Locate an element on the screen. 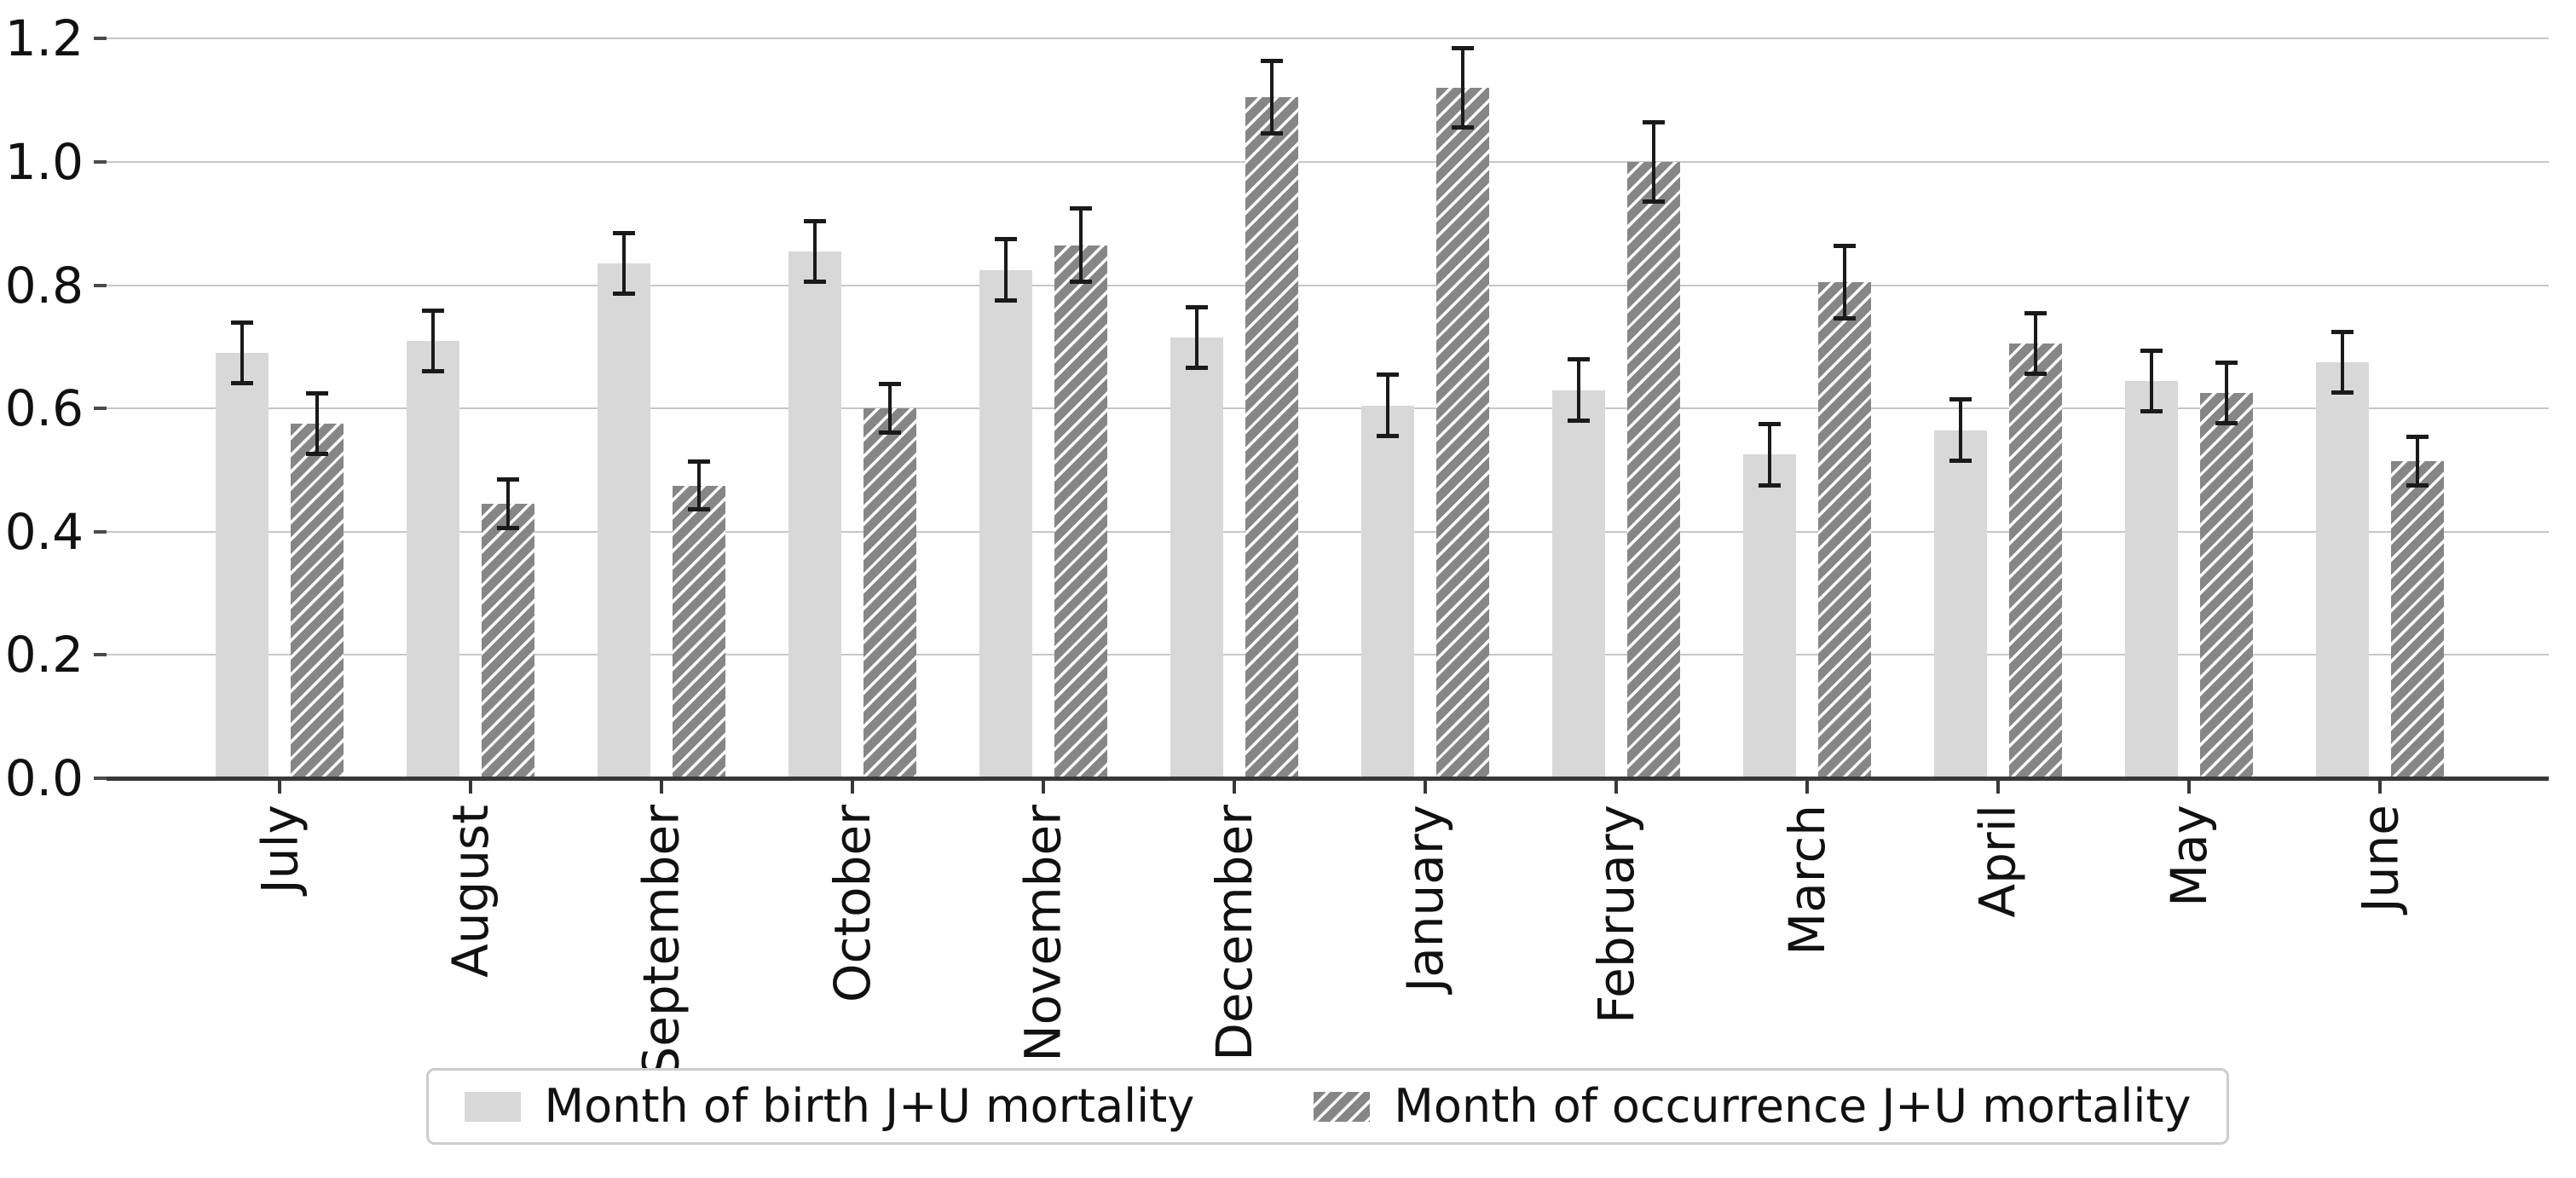 Image resolution: width=2576 pixels, height=1178 pixels. errorbar-stem-june-birth is located at coordinates (2342, 363).